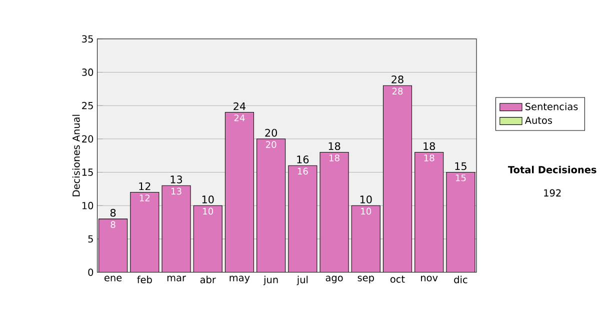 The image size is (600, 331). I want to click on y-tick-label: 35, so click(87, 39).